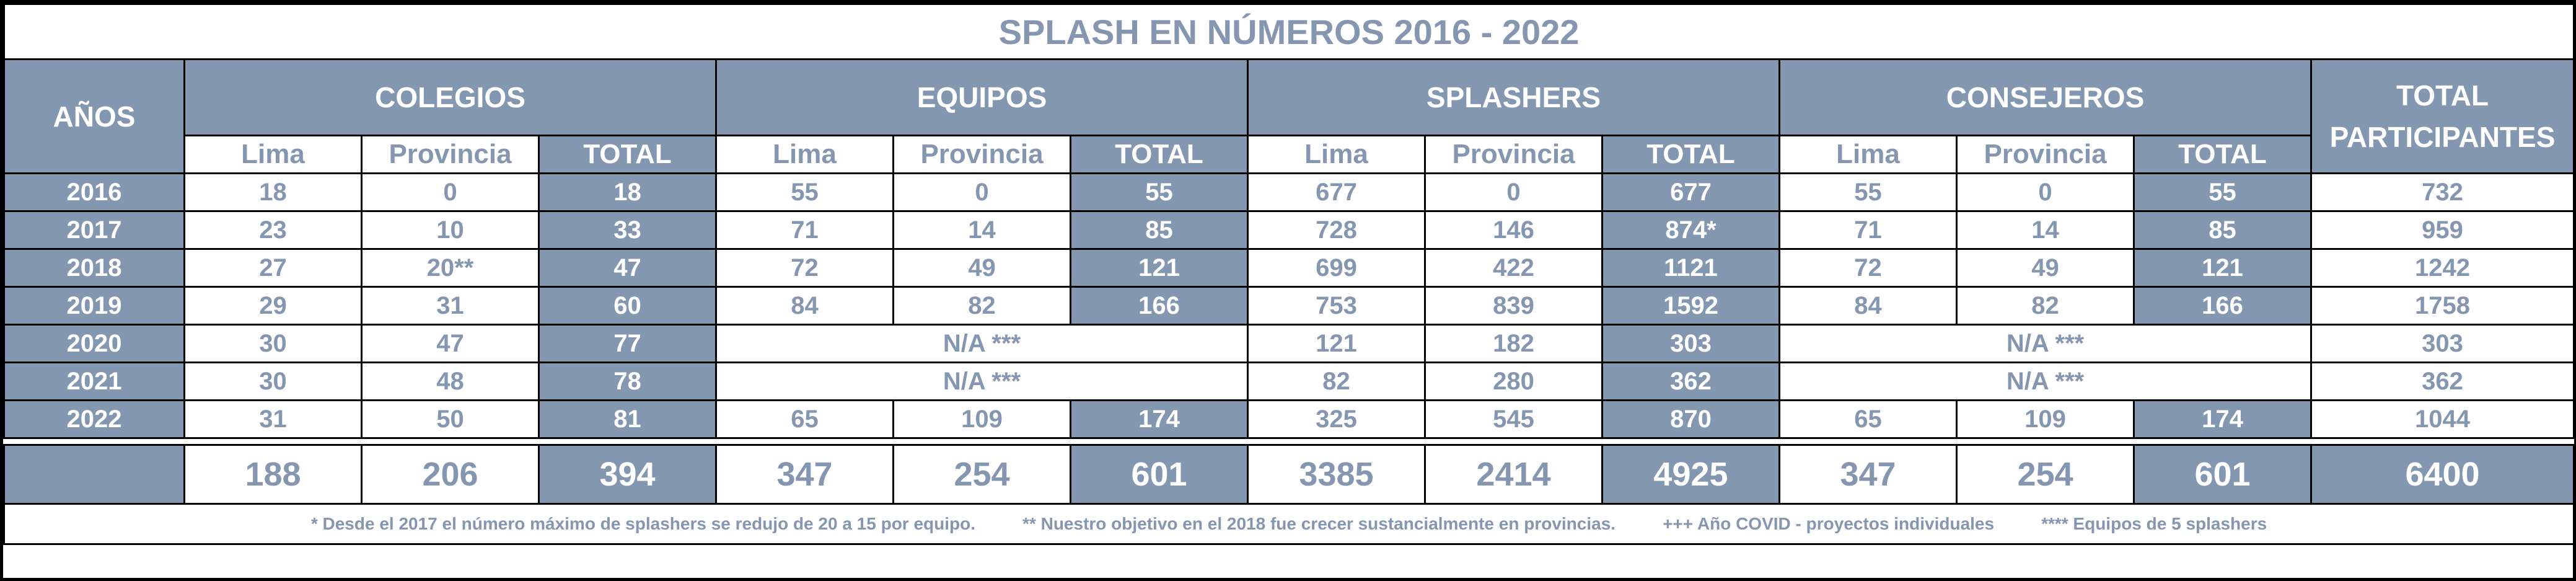 The height and width of the screenshot is (581, 2576). Describe the element at coordinates (1159, 154) in the screenshot. I see `subheader-equipos-total: TOTAL` at that location.